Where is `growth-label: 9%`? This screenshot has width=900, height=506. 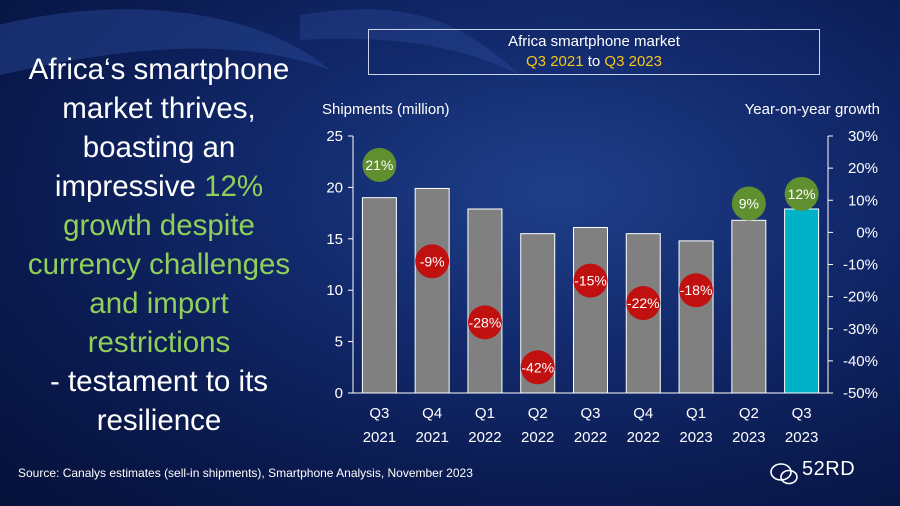 growth-label: 9% is located at coordinates (749, 203).